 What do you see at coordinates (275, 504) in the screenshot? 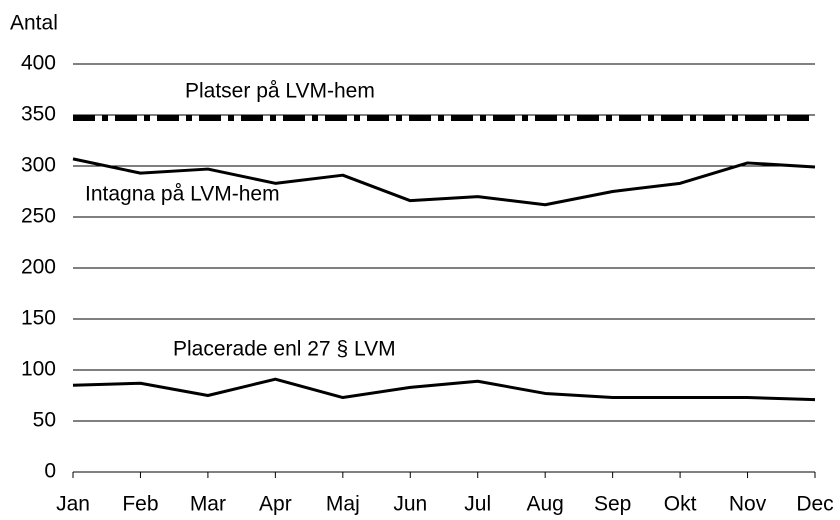
I see `x-tick-label: Apr` at bounding box center [275, 504].